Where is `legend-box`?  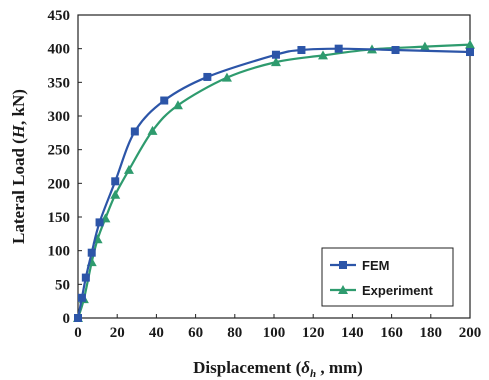 legend-box is located at coordinates (387, 277).